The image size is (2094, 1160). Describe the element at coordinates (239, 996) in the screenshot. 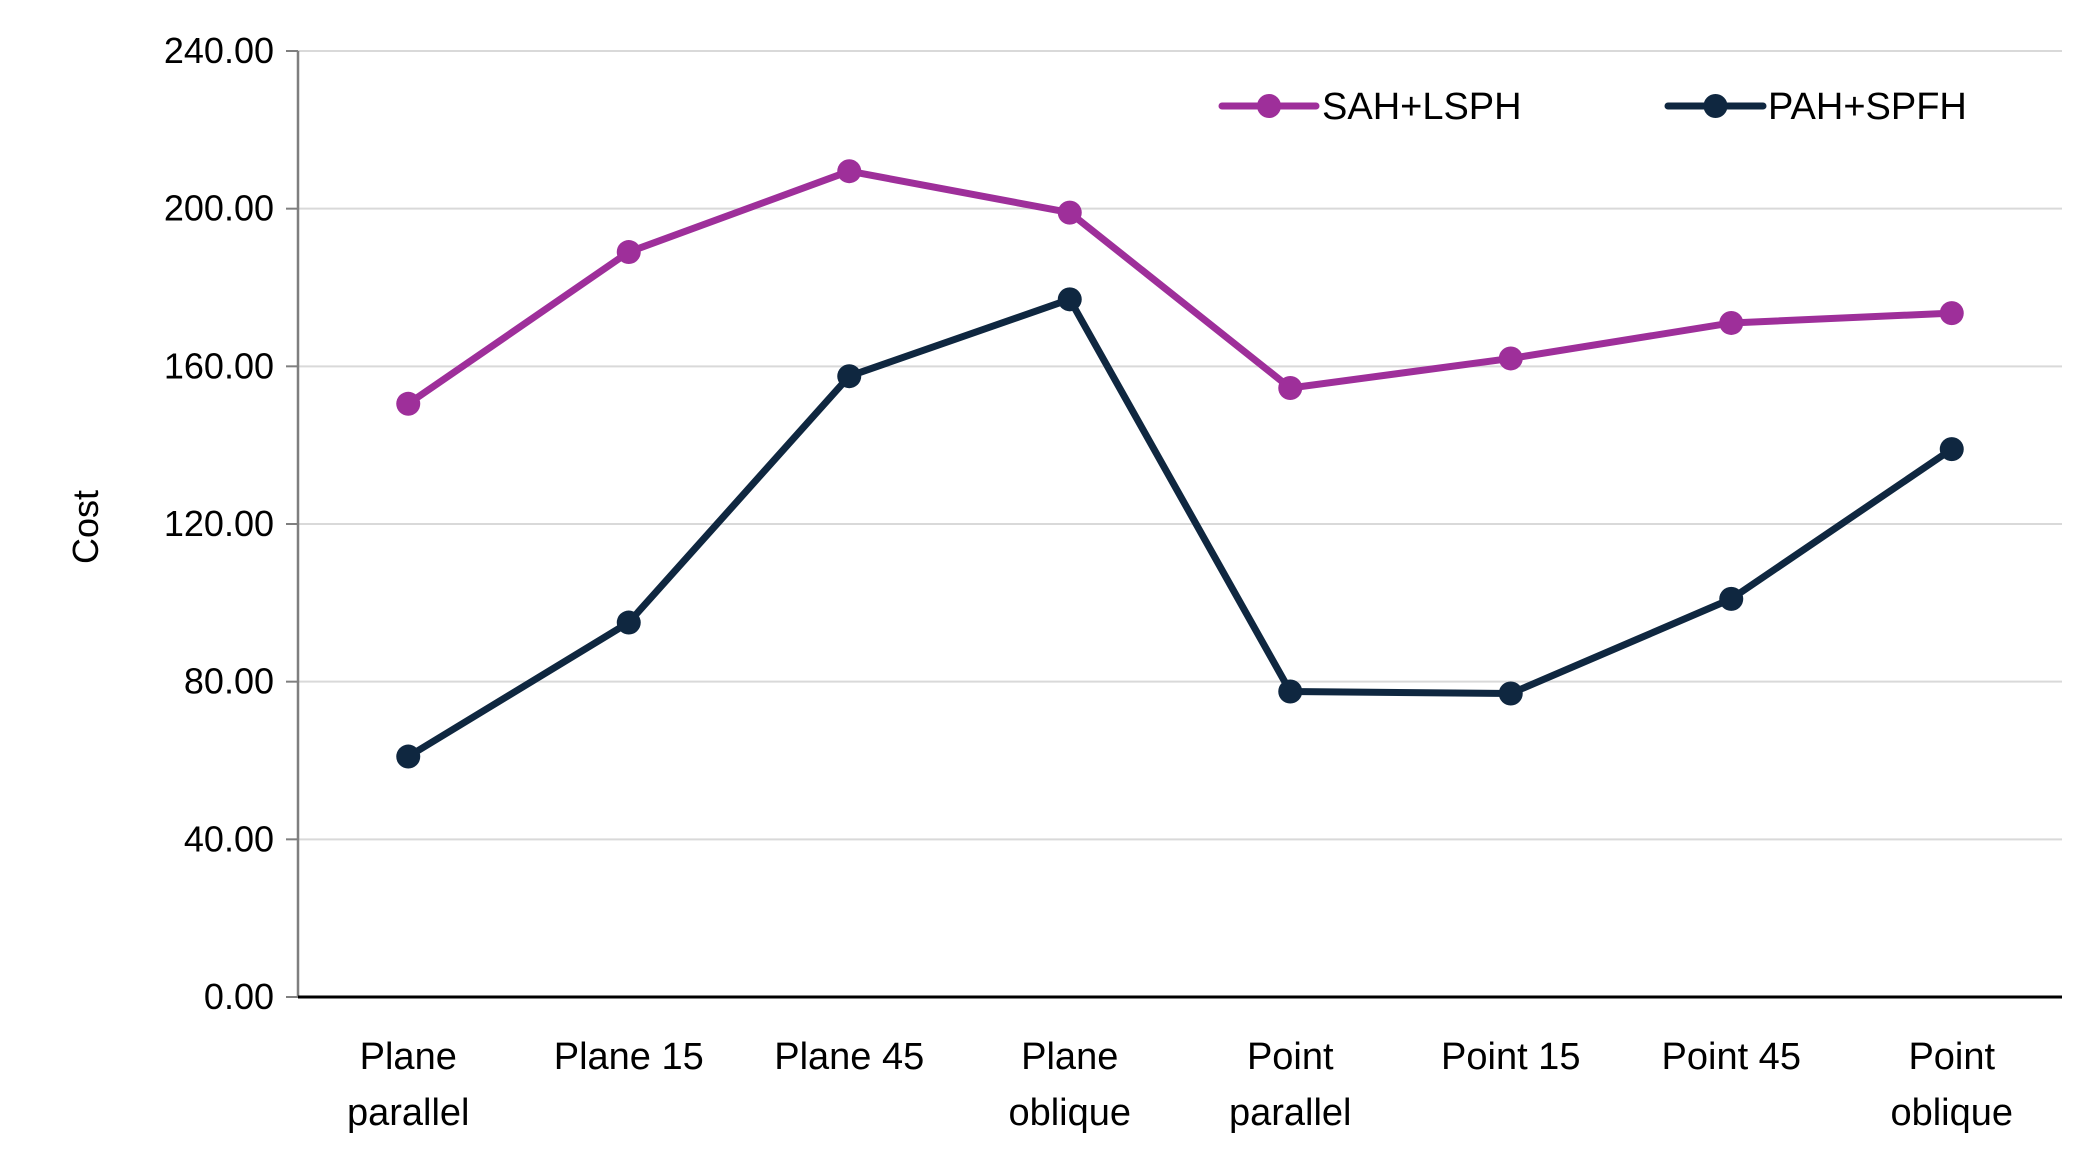

I see `y-tick-label: 0.00` at that location.